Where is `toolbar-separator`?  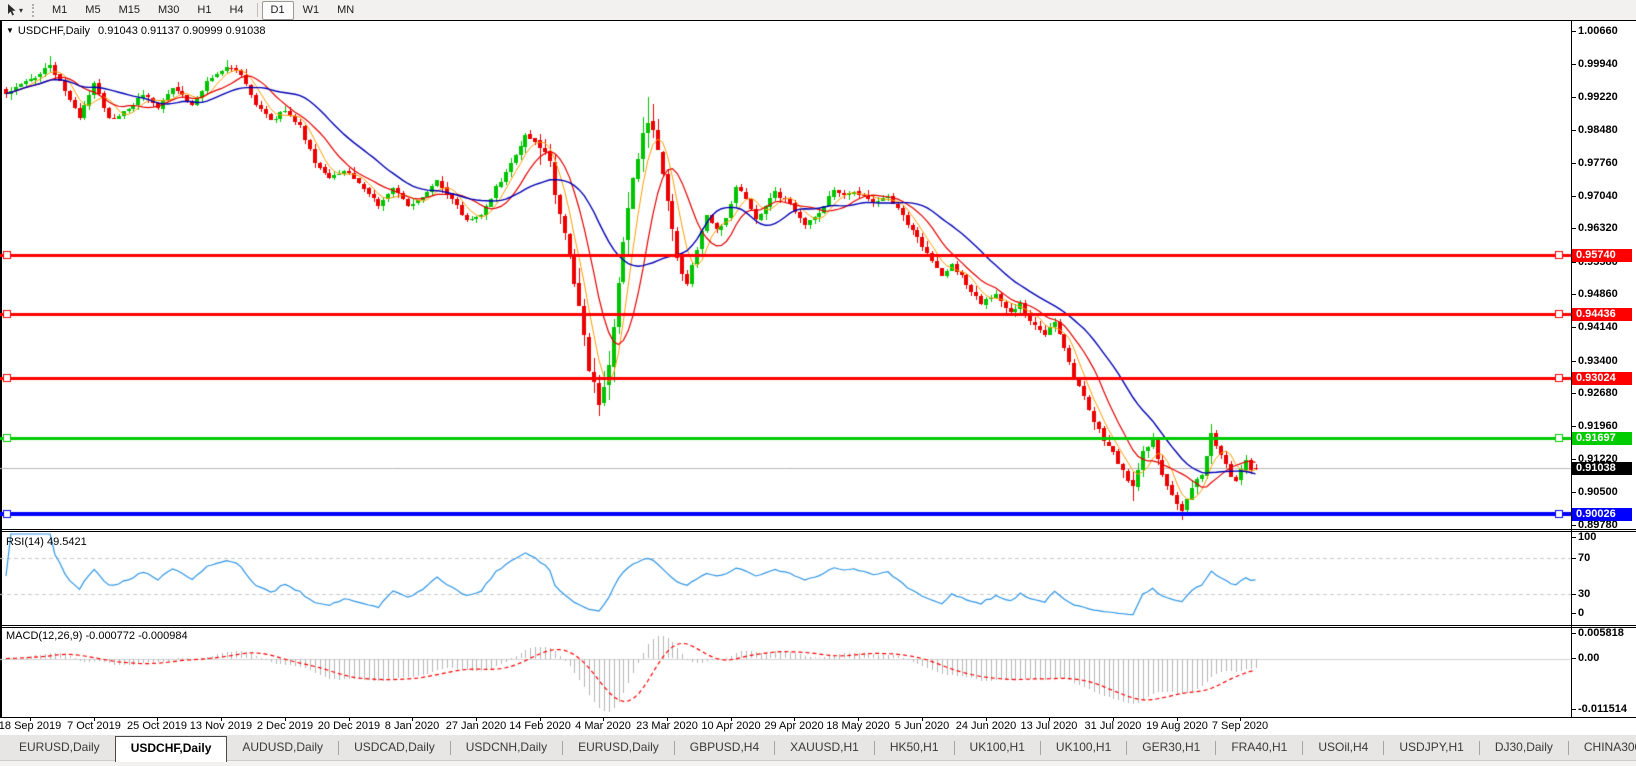
toolbar-separator is located at coordinates (257, 10).